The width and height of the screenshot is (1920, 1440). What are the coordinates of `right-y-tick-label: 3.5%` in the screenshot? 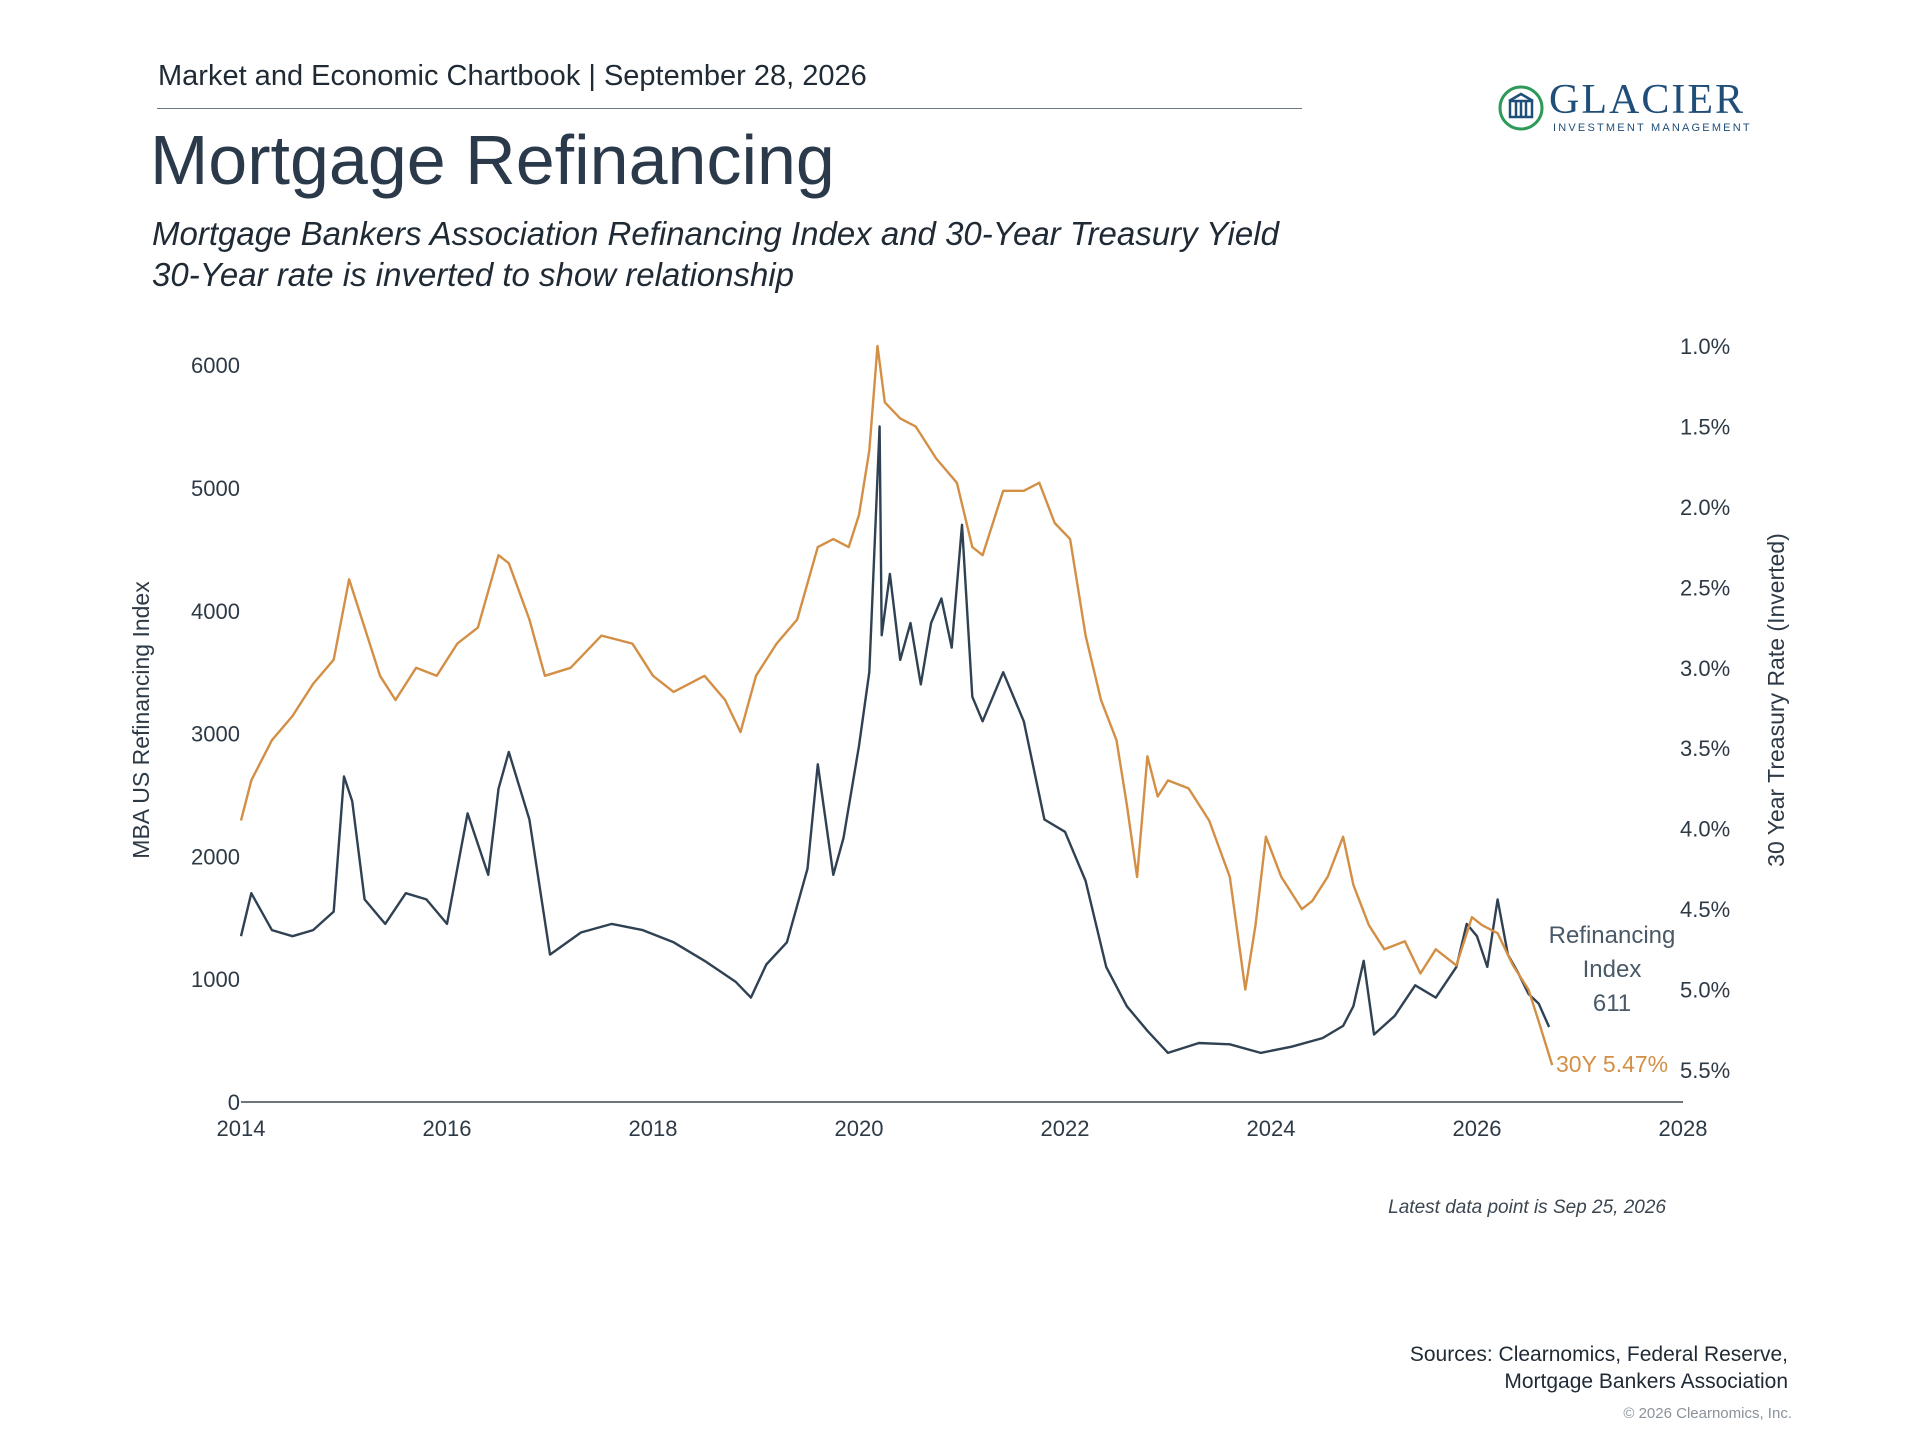 It's located at (1705, 748).